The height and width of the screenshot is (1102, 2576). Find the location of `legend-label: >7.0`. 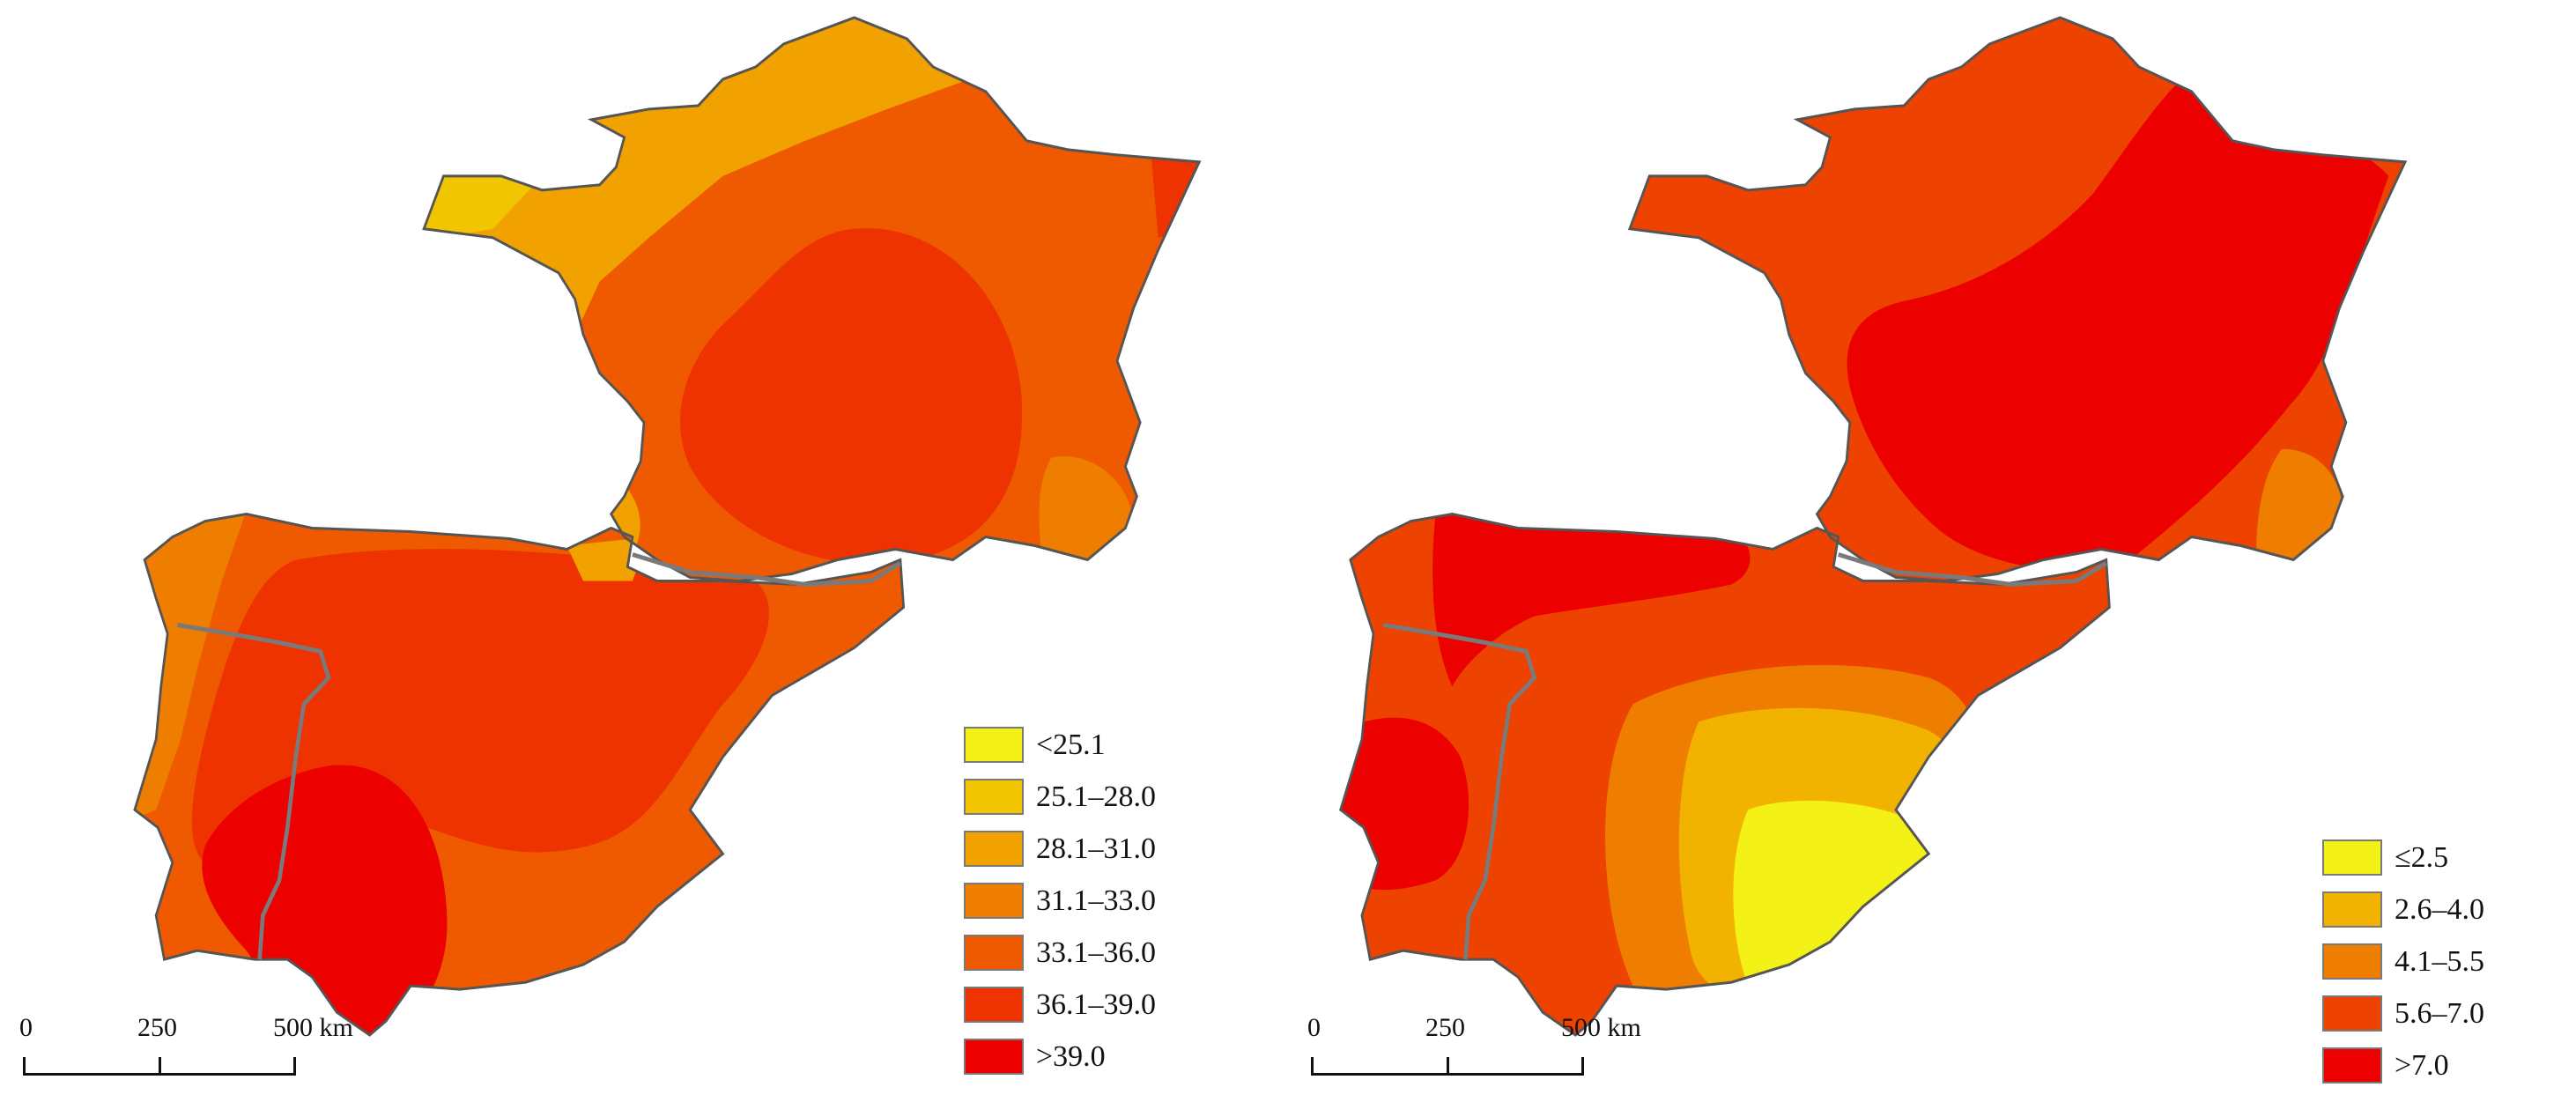

legend-label: >7.0 is located at coordinates (2422, 1065).